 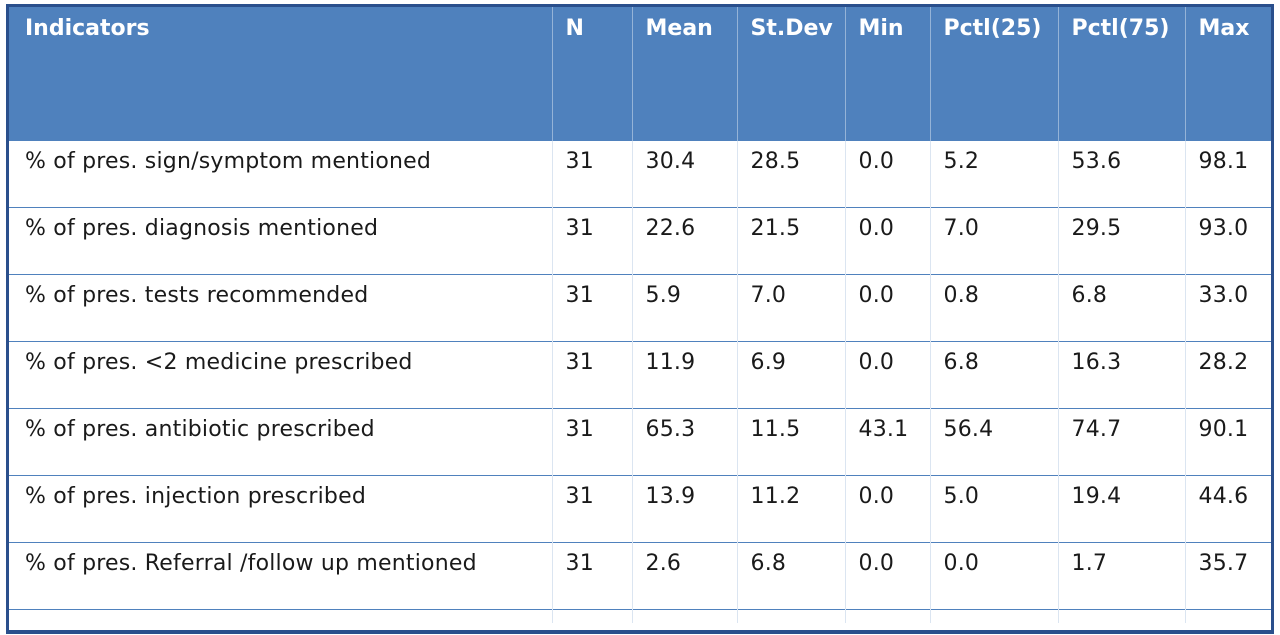 What do you see at coordinates (591, 73) in the screenshot?
I see `header-n: N` at bounding box center [591, 73].